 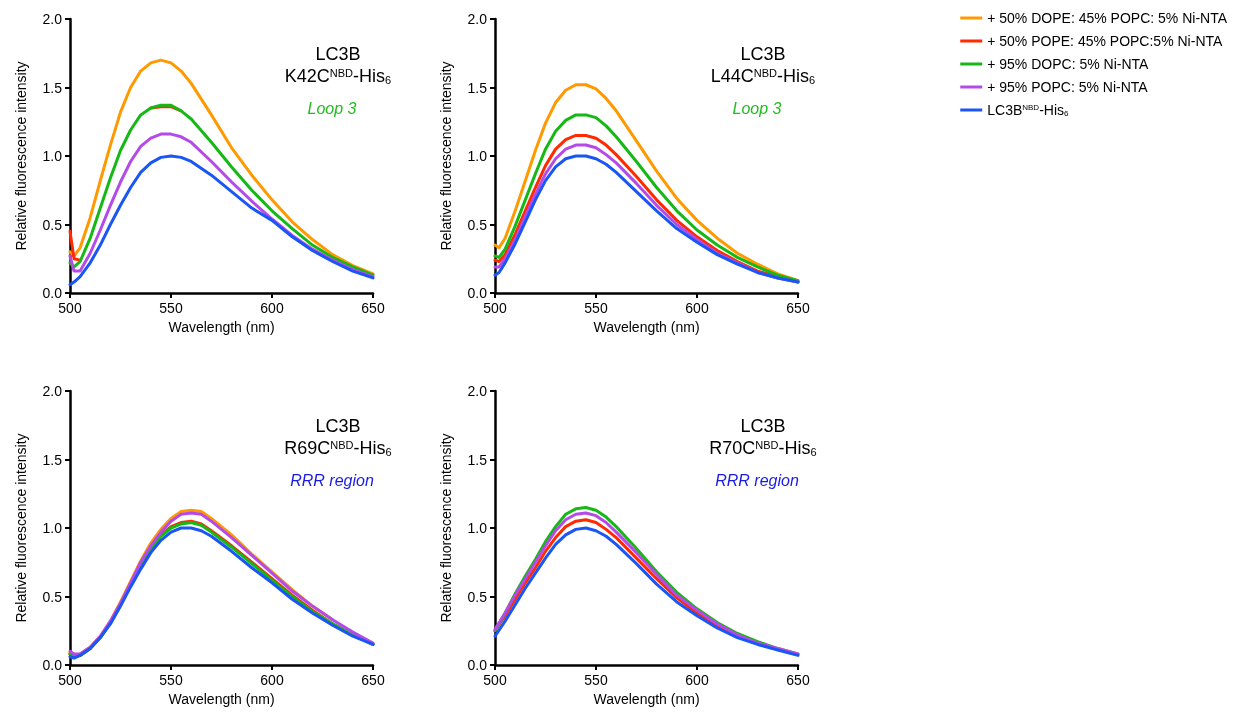 I want to click on legend-label: + 95% POPC: 5% Ni-NTA, so click(x=1068, y=87).